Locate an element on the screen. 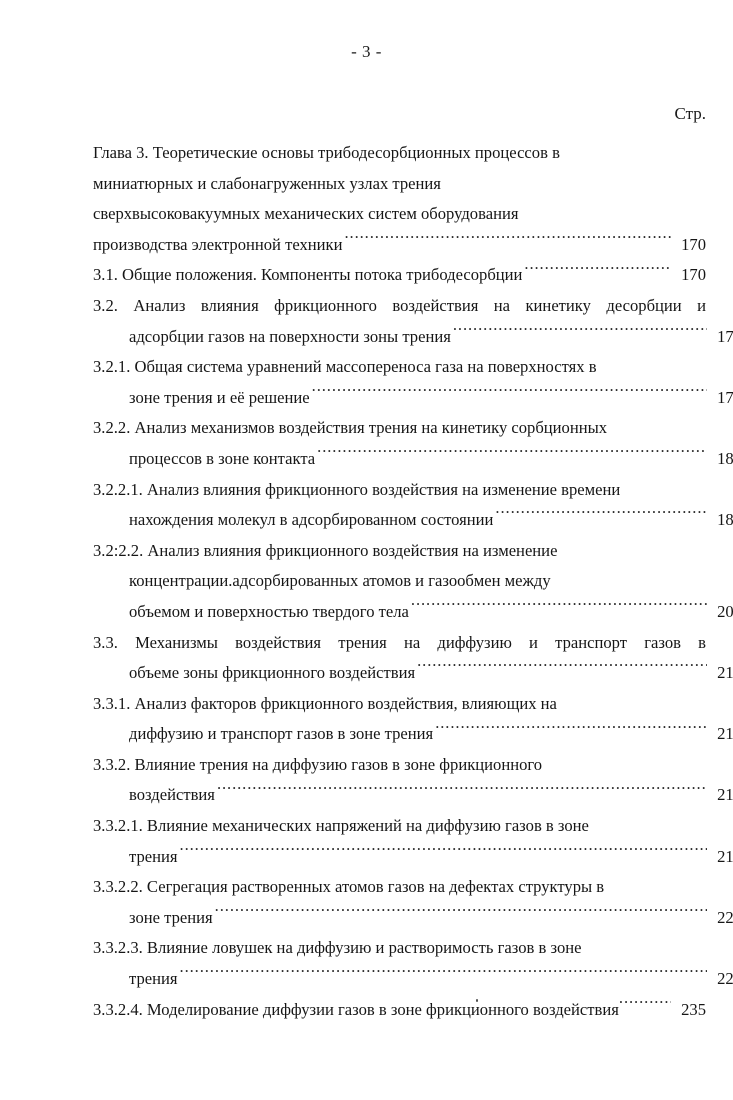  toc-entry: воздействия 214 is located at coordinates (413, 795).